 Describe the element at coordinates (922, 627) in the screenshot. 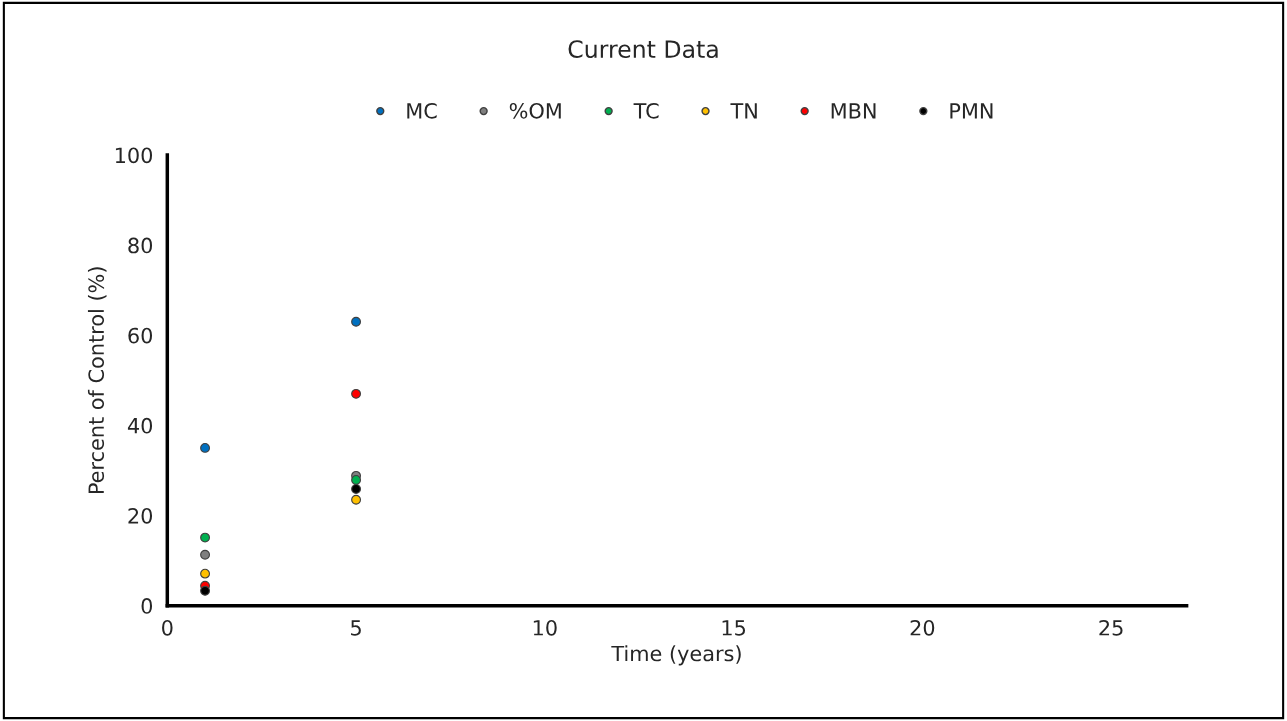

I see `x-tick-label: 20` at that location.